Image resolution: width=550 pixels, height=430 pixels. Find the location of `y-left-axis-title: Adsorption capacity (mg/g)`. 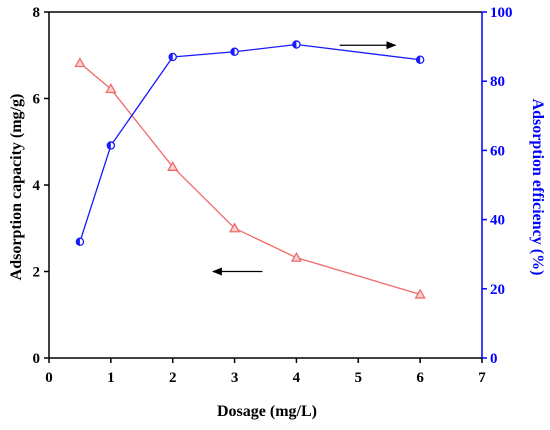

y-left-axis-title: Adsorption capacity (mg/g) is located at coordinates (16, 187).